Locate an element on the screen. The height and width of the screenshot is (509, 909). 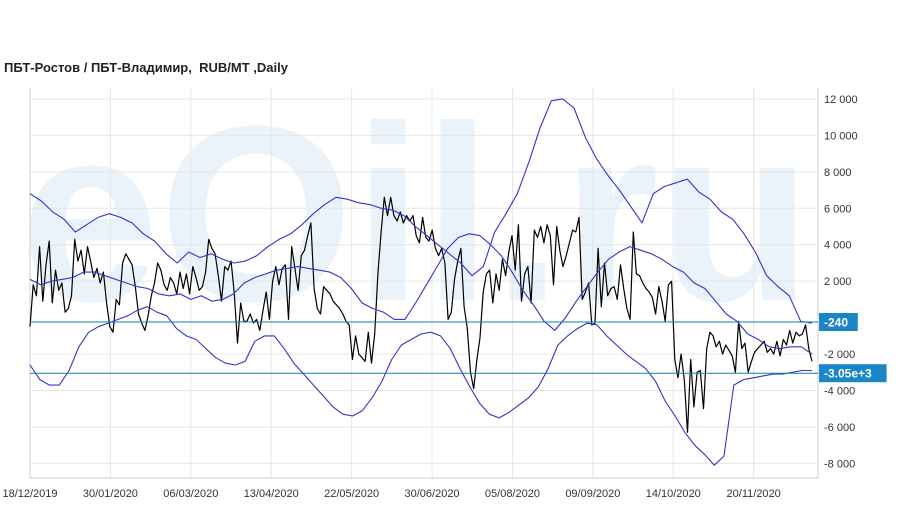
reference-tag-label: -3.05e+3 is located at coordinates (848, 374).